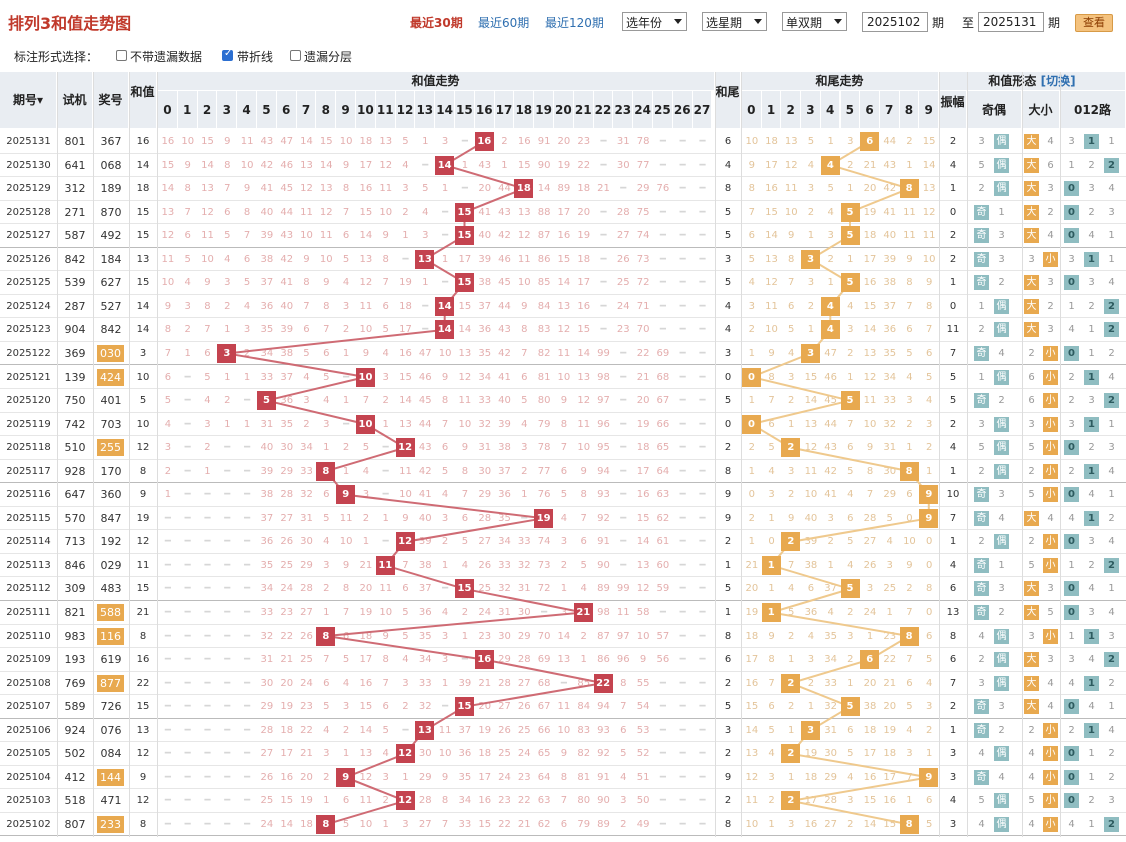 Image resolution: width=1126 pixels, height=842 pixels. Describe the element at coordinates (385, 110) in the screenshot. I see `sum-col-11: 11` at that location.